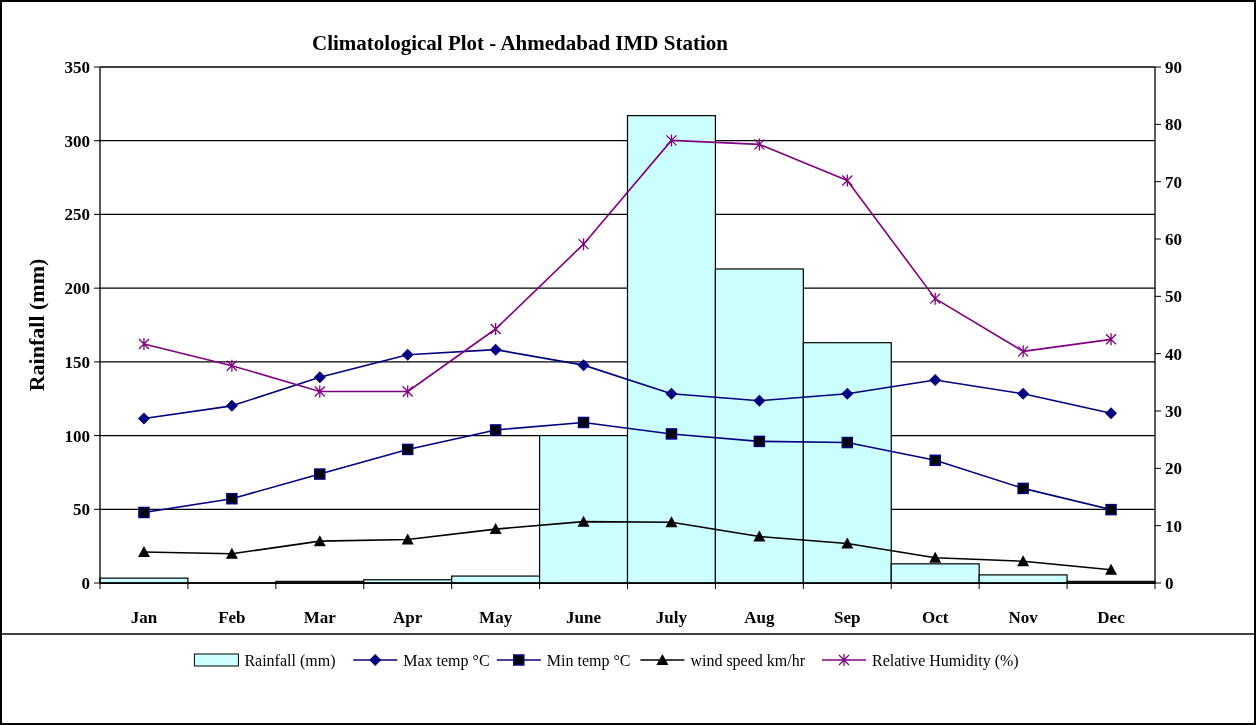 This screenshot has width=1256, height=725. I want to click on x-tick-label: Dec, so click(1111, 617).